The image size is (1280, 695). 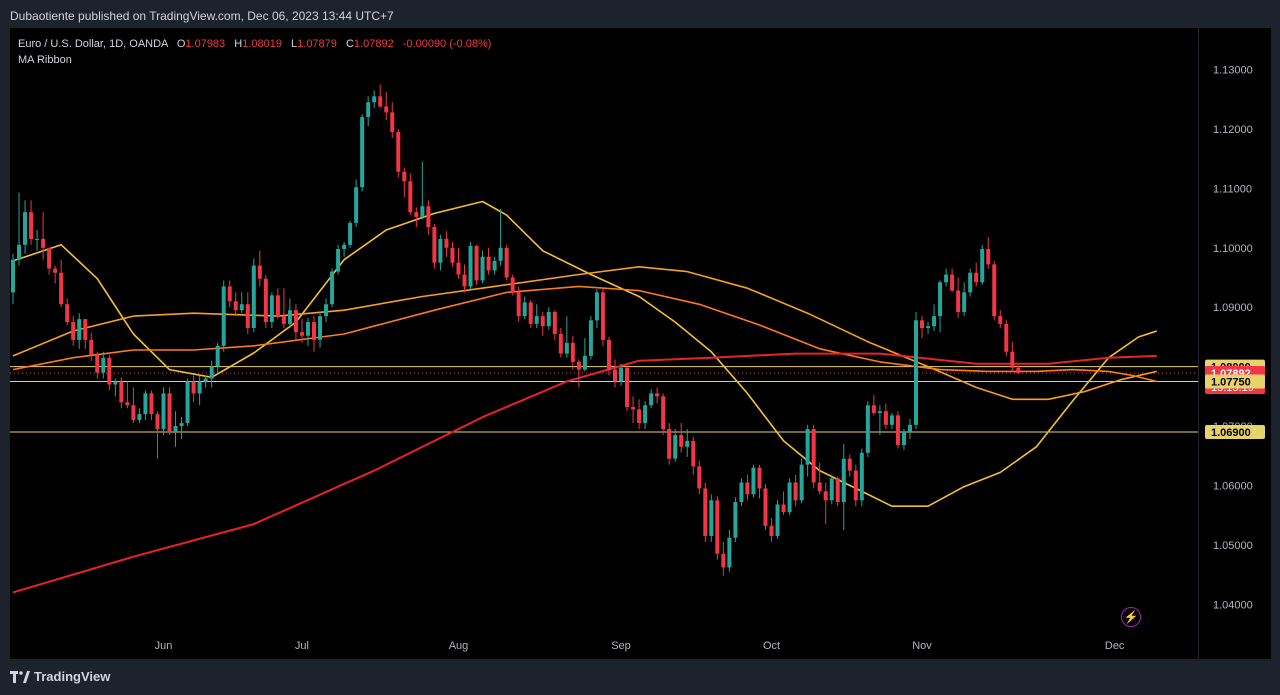 What do you see at coordinates (20, 676) in the screenshot?
I see `tradingview-logo-icon` at bounding box center [20, 676].